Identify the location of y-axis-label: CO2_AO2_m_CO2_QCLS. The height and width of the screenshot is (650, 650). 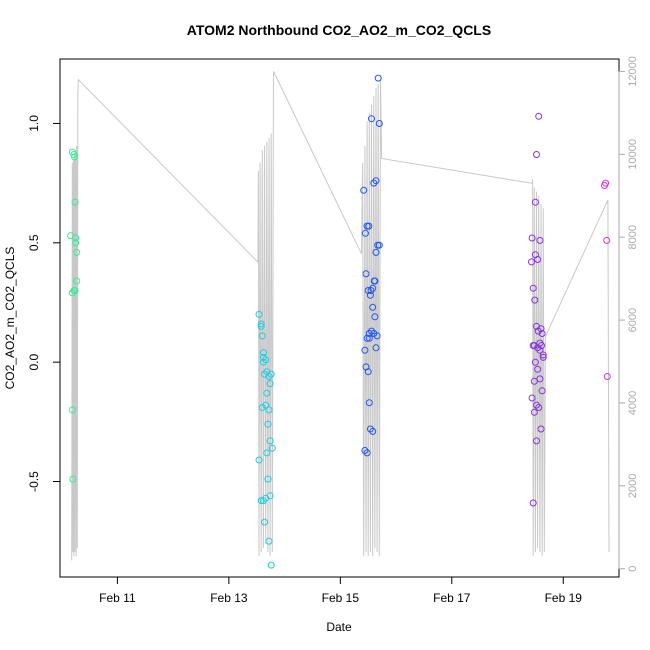
(10, 318).